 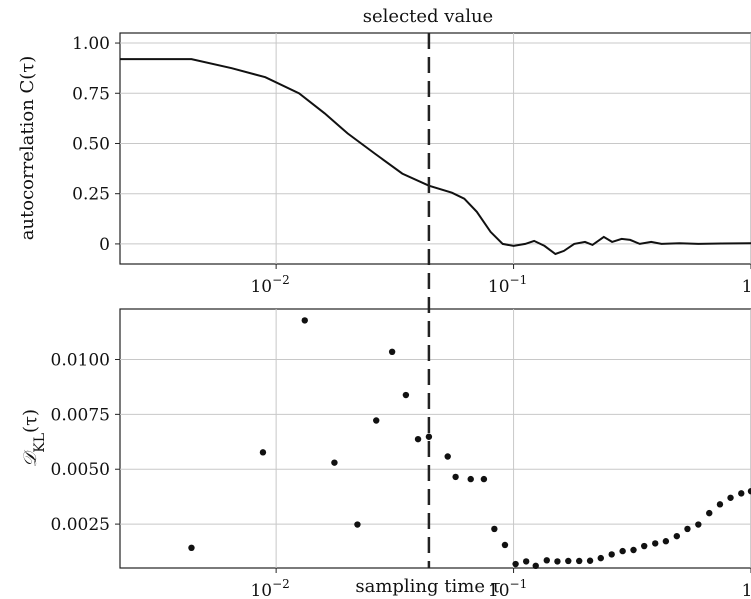 What do you see at coordinates (80, 525) in the screenshot?
I see `y-tick-label: 0.0025` at bounding box center [80, 525].